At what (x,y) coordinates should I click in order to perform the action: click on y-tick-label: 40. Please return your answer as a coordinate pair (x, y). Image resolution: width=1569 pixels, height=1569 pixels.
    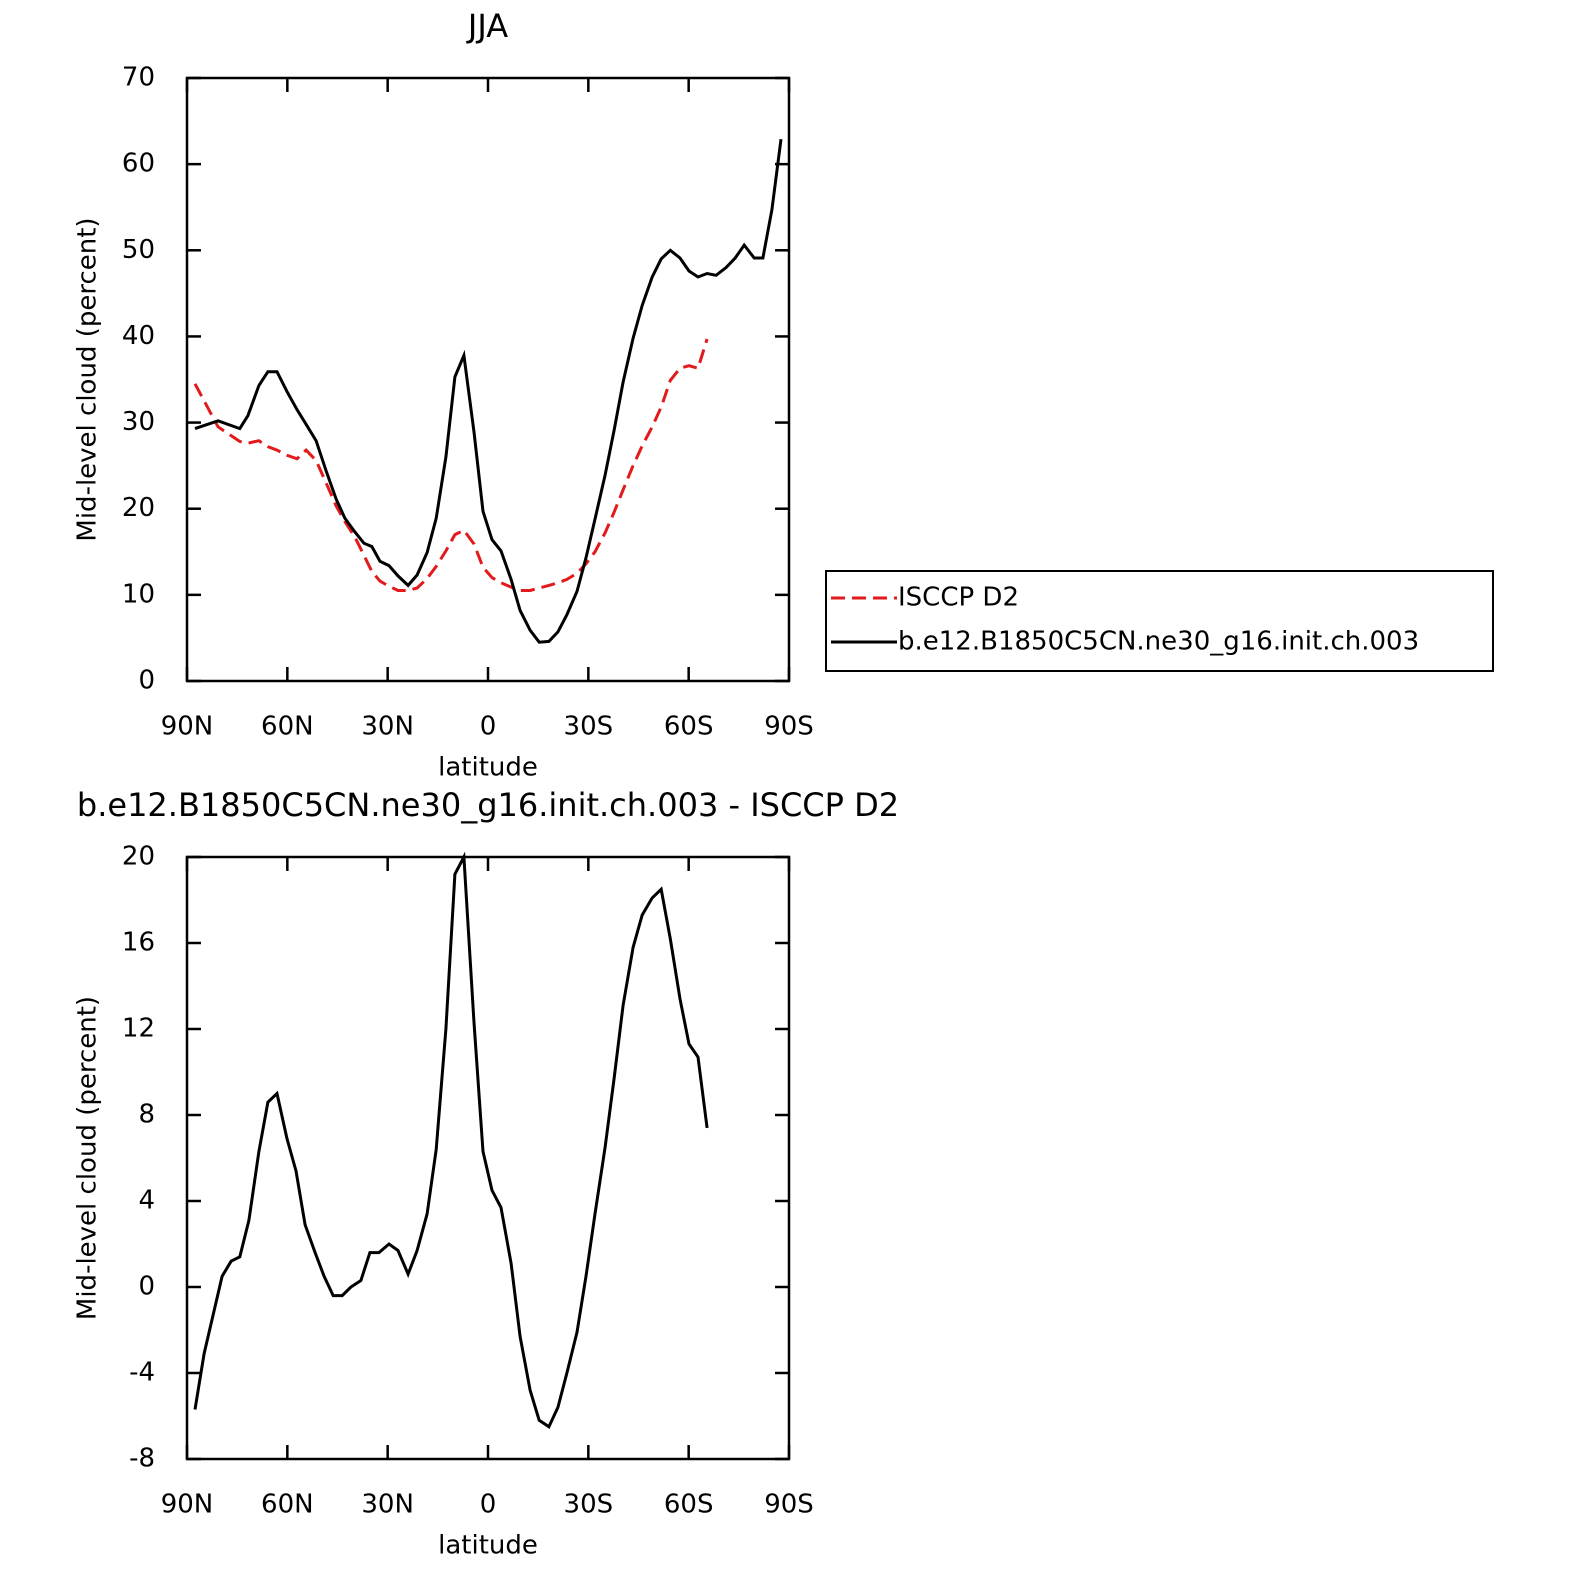
    Looking at the image, I should click on (138, 336).